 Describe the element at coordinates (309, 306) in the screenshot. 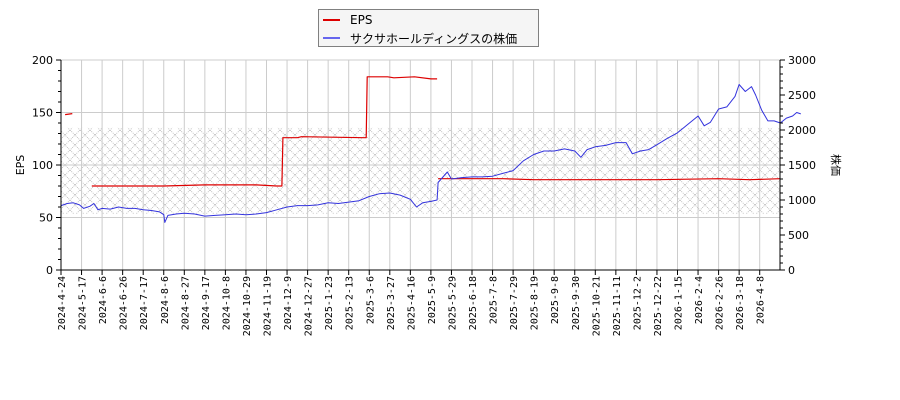

I see `svg-text: 2024-12-27` at that location.